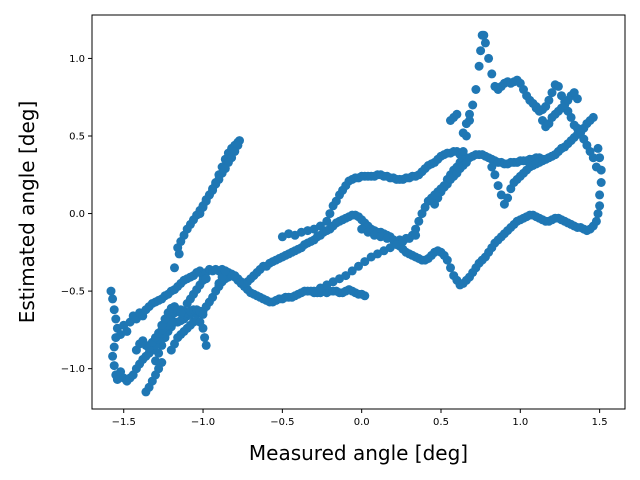 The height and width of the screenshot is (480, 640). Describe the element at coordinates (73, 369) in the screenshot. I see `y-tick-label: −1.0` at that location.